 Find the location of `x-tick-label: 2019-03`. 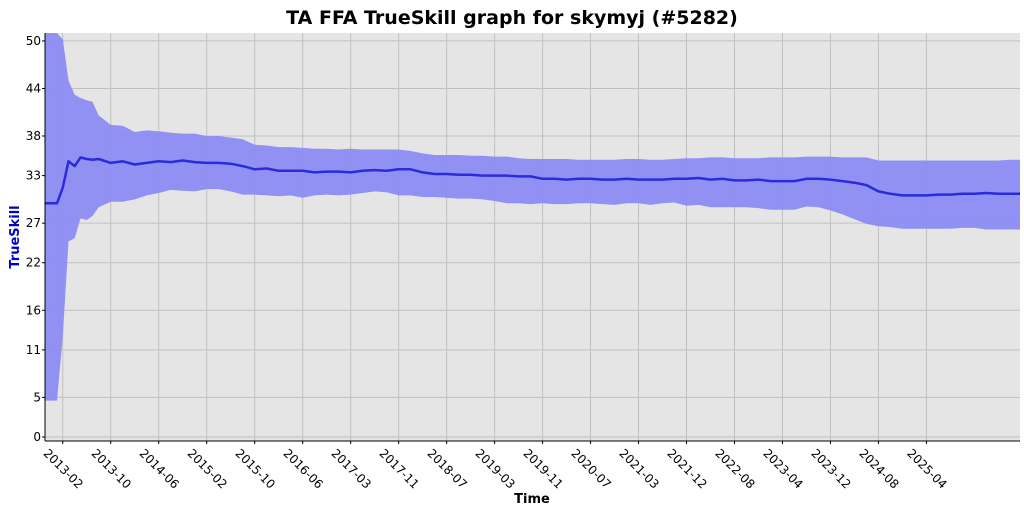

x-tick-label: 2019-03 is located at coordinates (494, 468).